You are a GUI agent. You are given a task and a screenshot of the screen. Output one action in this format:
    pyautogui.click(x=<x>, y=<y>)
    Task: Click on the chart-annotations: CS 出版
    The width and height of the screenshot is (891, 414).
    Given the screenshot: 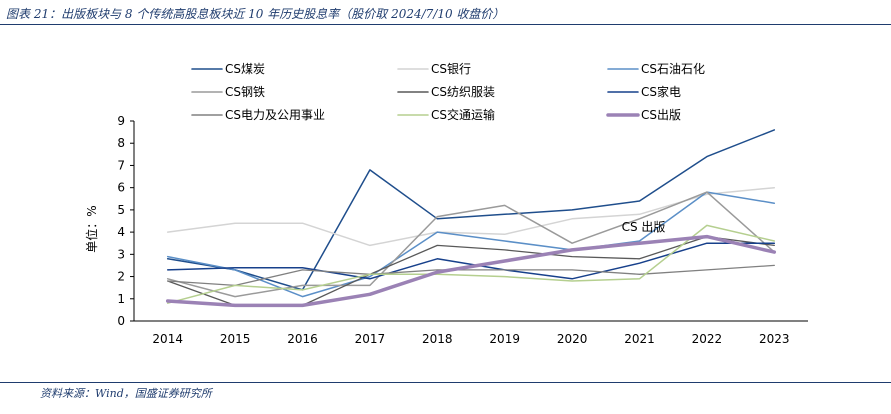 What is the action you would take?
    pyautogui.click(x=644, y=227)
    